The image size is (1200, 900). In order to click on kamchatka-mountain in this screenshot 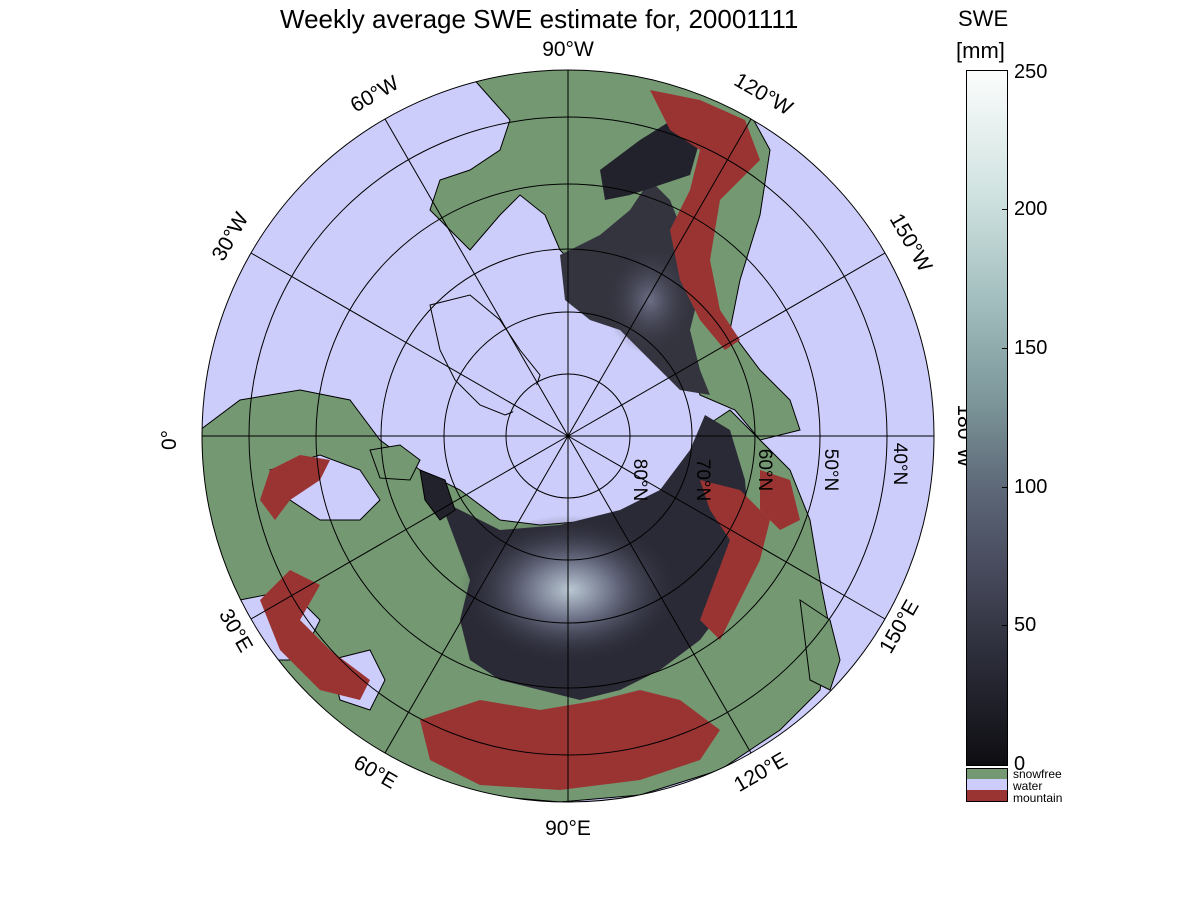, I will do `click(780, 500)`.